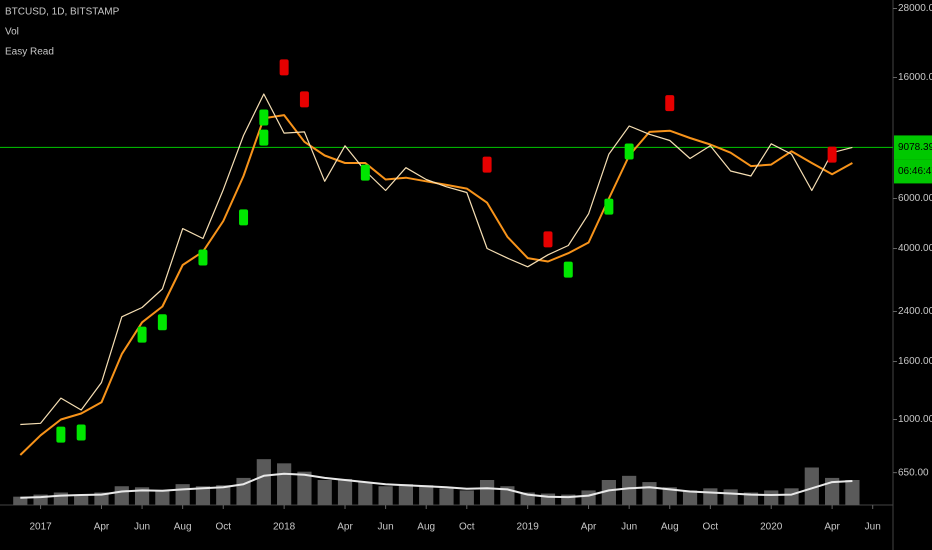  I want to click on y-tick-label: 2400.00, so click(915, 311).